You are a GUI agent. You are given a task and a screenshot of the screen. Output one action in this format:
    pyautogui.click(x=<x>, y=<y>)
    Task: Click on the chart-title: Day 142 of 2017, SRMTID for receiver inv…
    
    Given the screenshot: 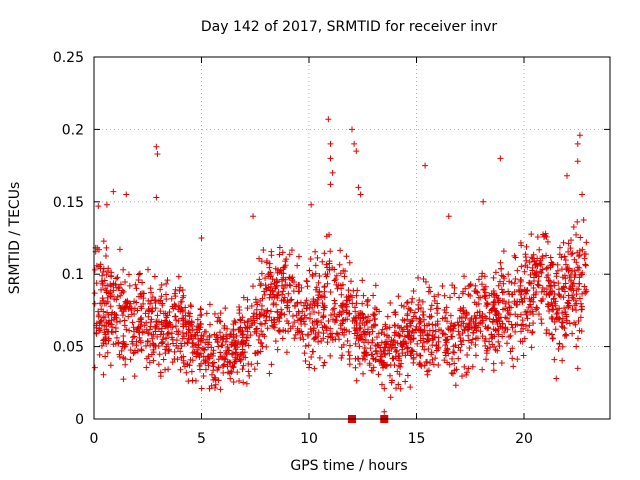 What is the action you would take?
    pyautogui.click(x=349, y=27)
    